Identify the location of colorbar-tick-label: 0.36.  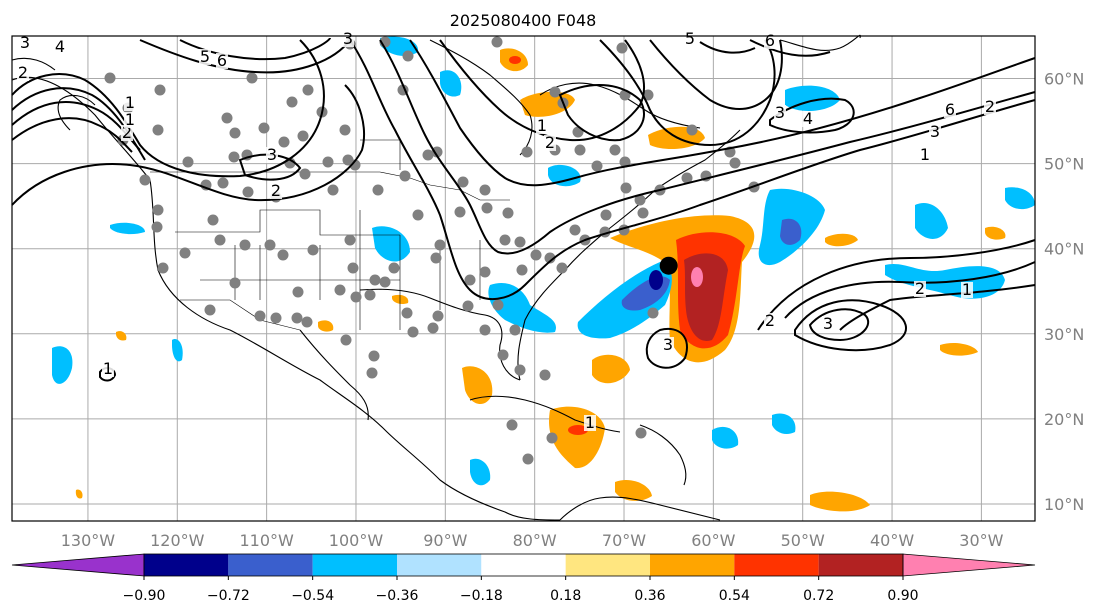
(649, 596).